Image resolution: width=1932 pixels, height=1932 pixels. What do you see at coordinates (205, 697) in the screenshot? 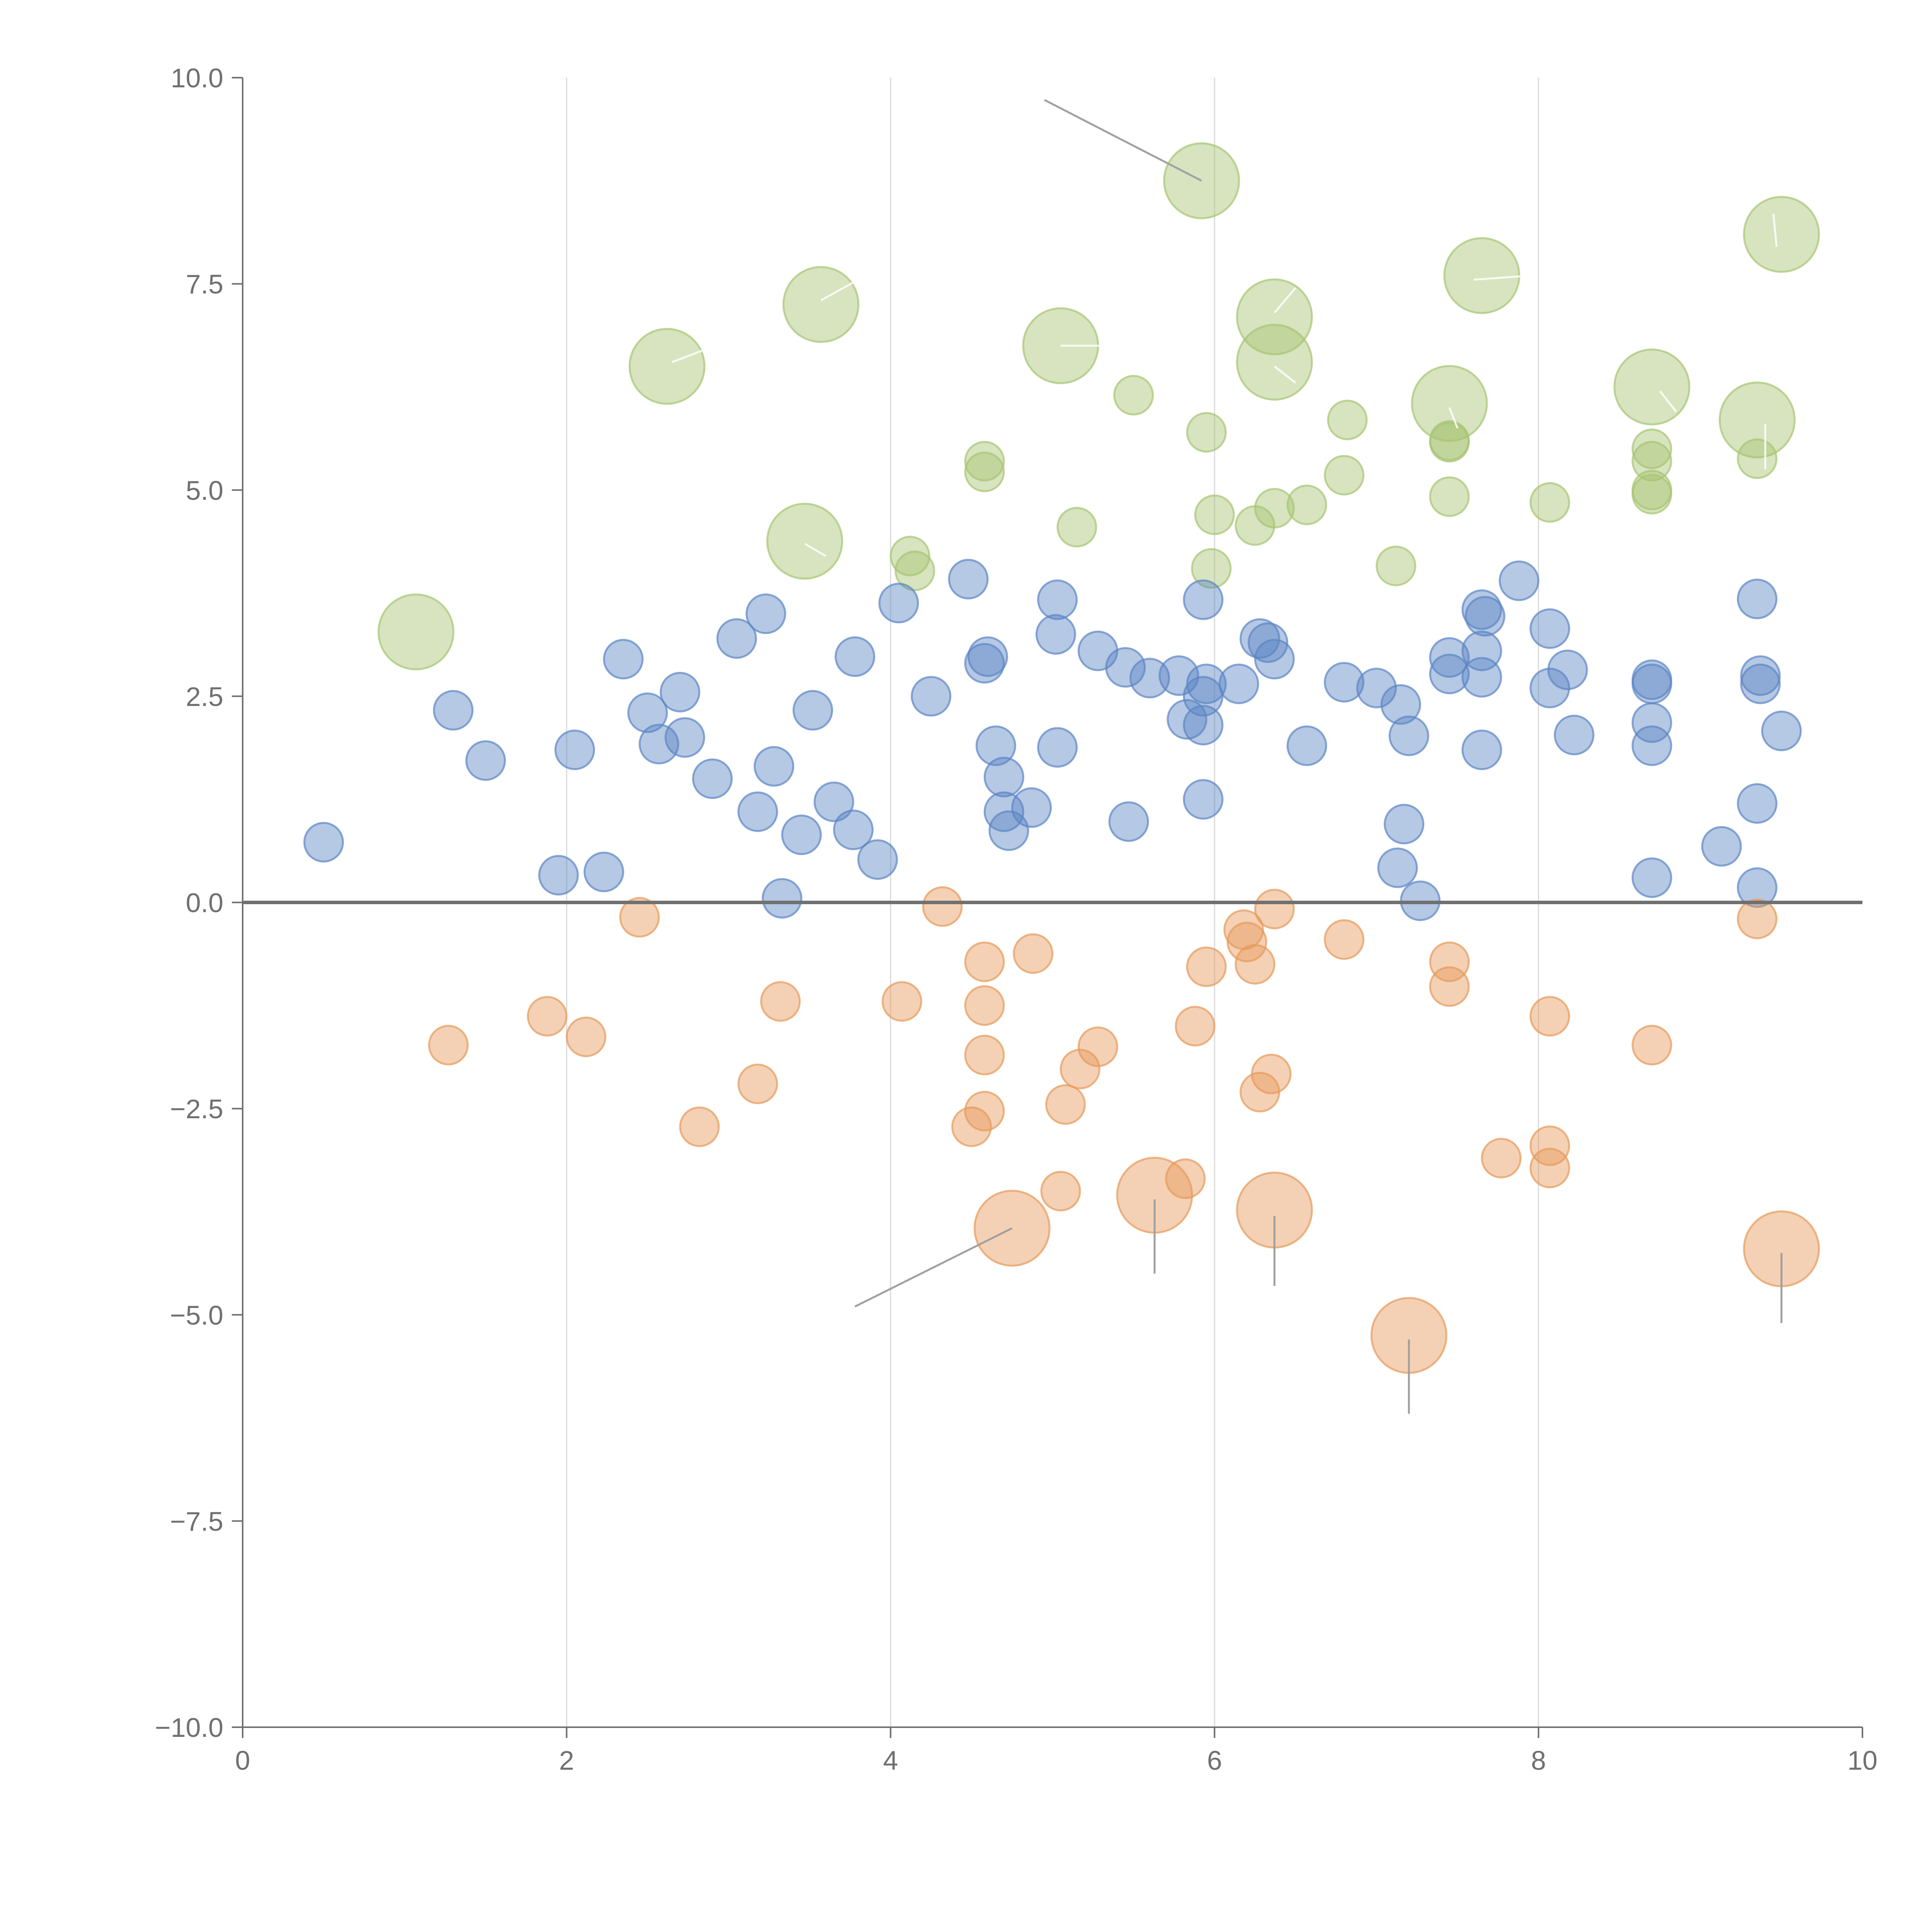
I see `y-tick-label: 2.5` at bounding box center [205, 697].